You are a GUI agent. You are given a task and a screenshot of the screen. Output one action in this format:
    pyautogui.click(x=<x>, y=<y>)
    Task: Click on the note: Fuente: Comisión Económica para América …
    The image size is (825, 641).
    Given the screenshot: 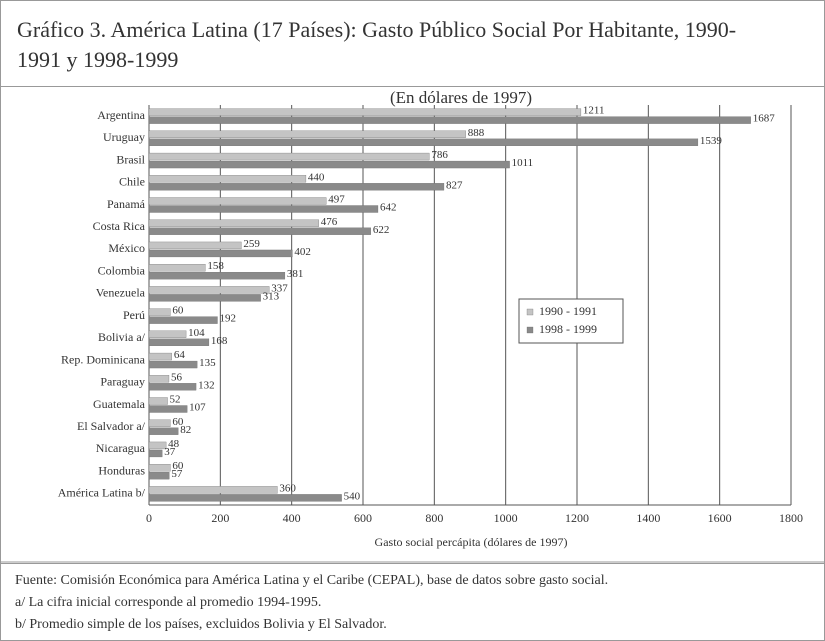 What is the action you would take?
    pyautogui.click(x=312, y=580)
    